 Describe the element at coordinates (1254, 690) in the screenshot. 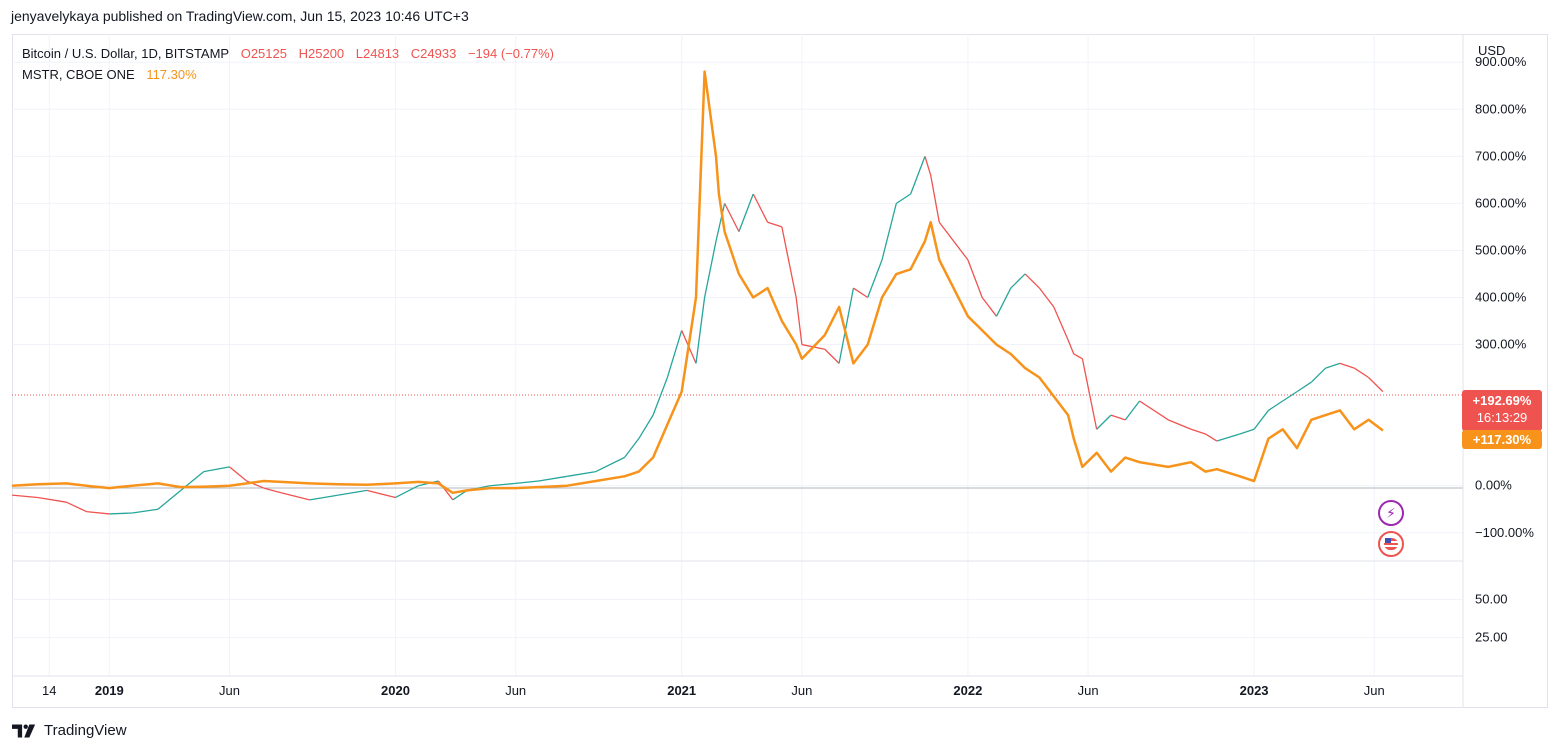

I see `x-tick-label: 2023` at that location.